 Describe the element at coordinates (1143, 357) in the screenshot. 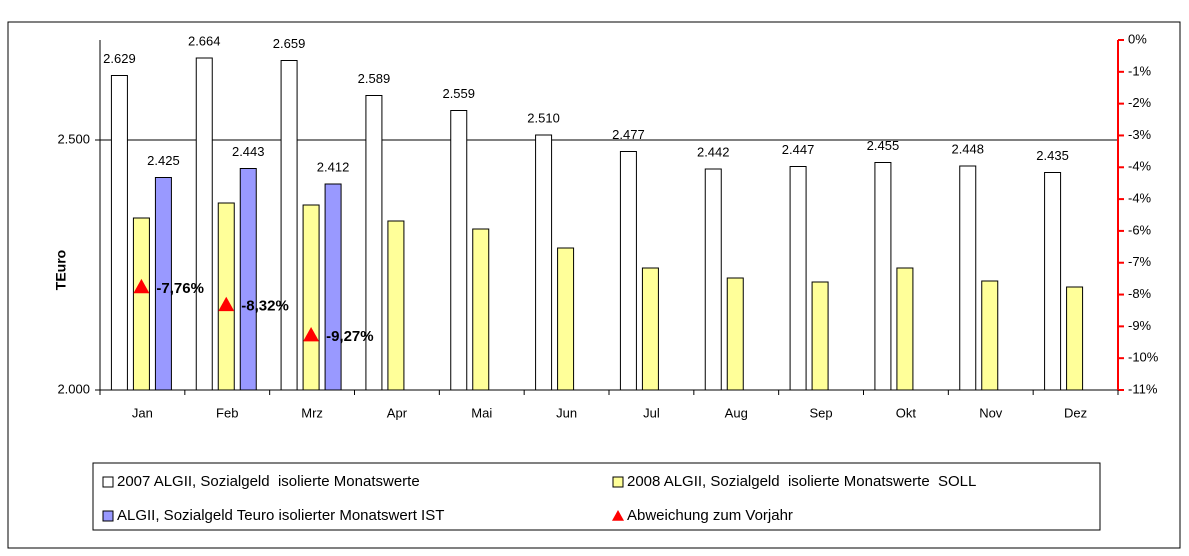

I see `y2-tick-label: -10%` at that location.